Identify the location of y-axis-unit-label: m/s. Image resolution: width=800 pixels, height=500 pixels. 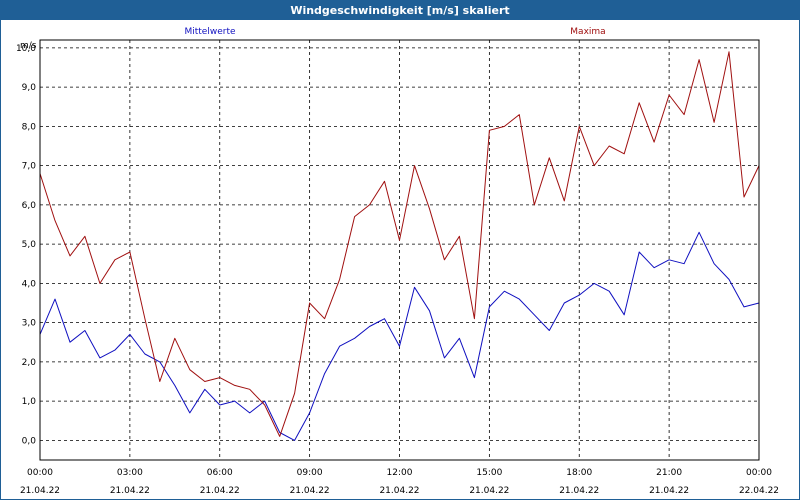
(28, 46).